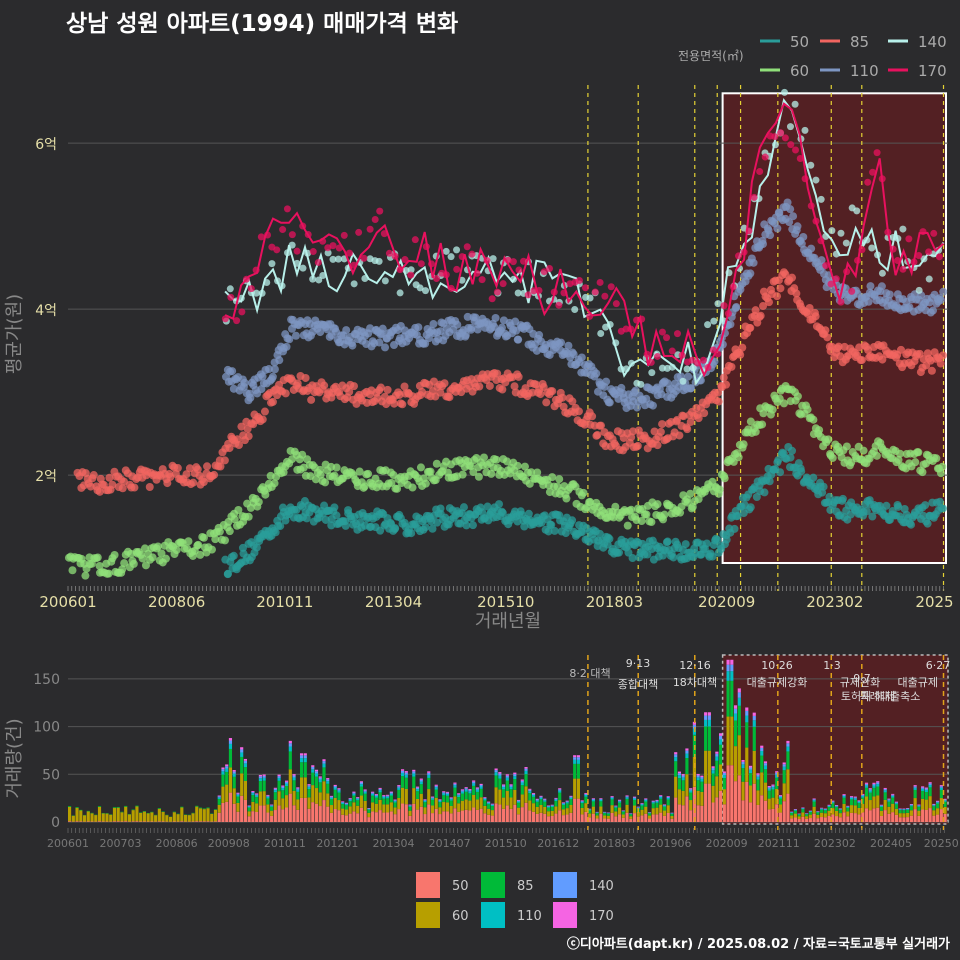 Image resolution: width=960 pixels, height=960 pixels. What do you see at coordinates (932, 71) in the screenshot?
I see `legend-label: 170` at bounding box center [932, 71].